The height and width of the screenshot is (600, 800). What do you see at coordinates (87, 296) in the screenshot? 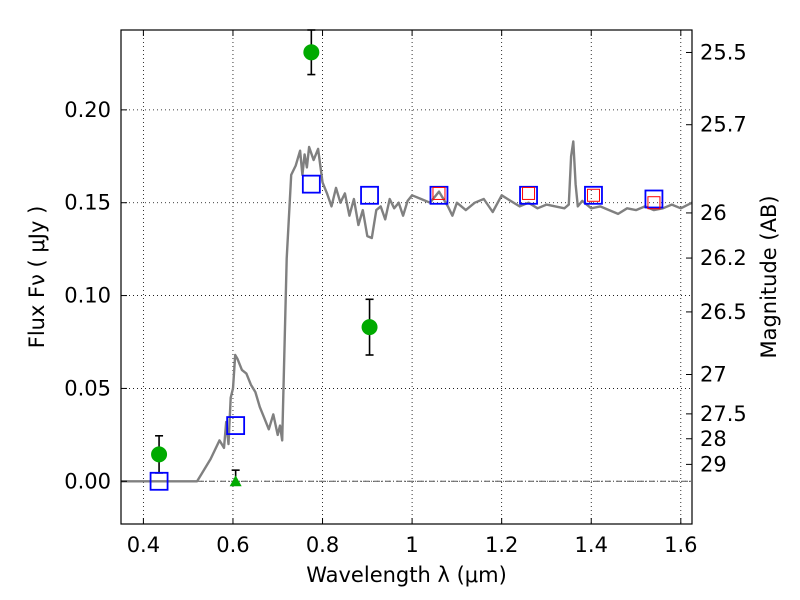
I see `y-tick-label: 0.10` at bounding box center [87, 296].